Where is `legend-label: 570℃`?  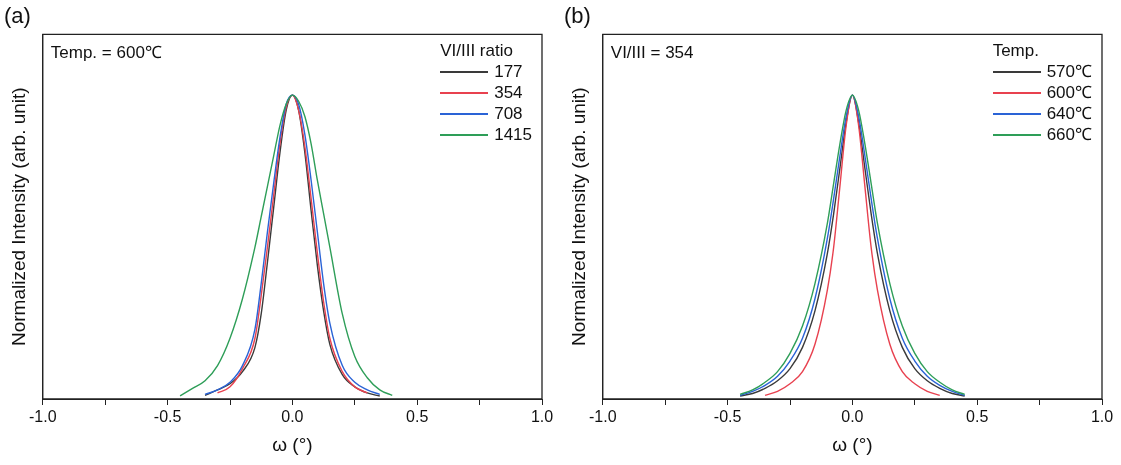 legend-label: 570℃ is located at coordinates (1069, 72).